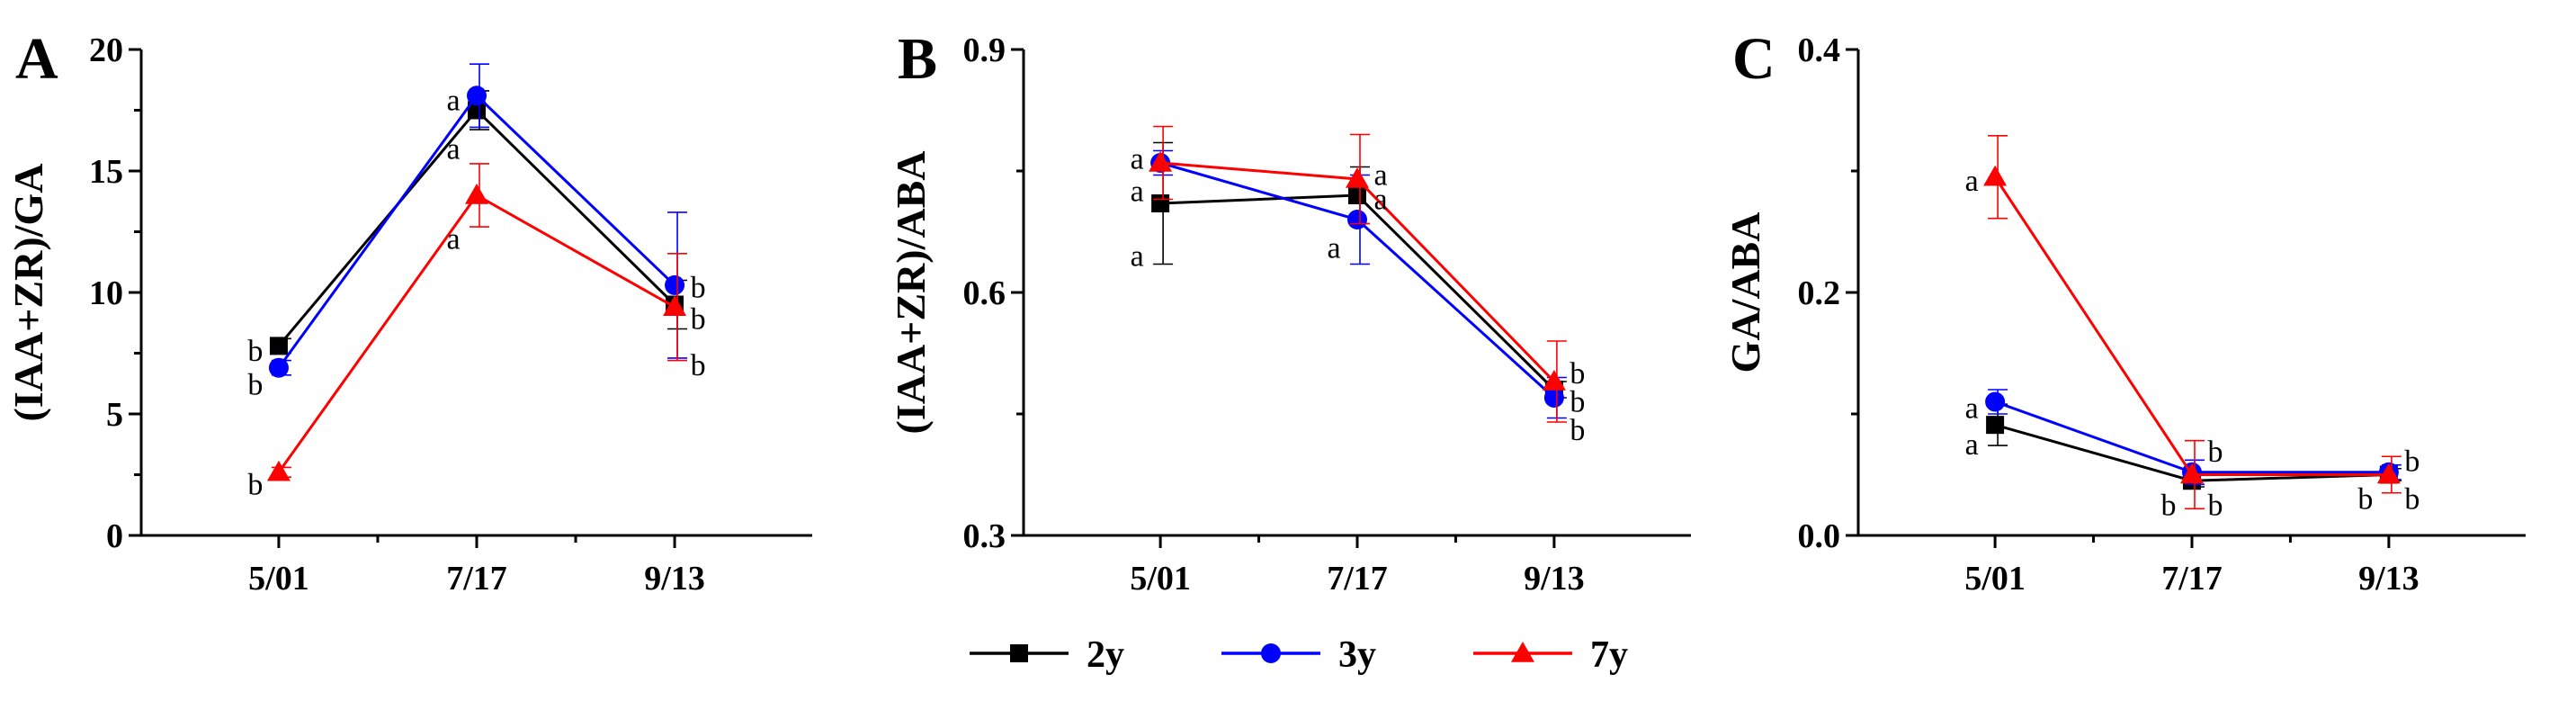  I want to click on legend: 2y 3y 7y, so click(1299, 655).